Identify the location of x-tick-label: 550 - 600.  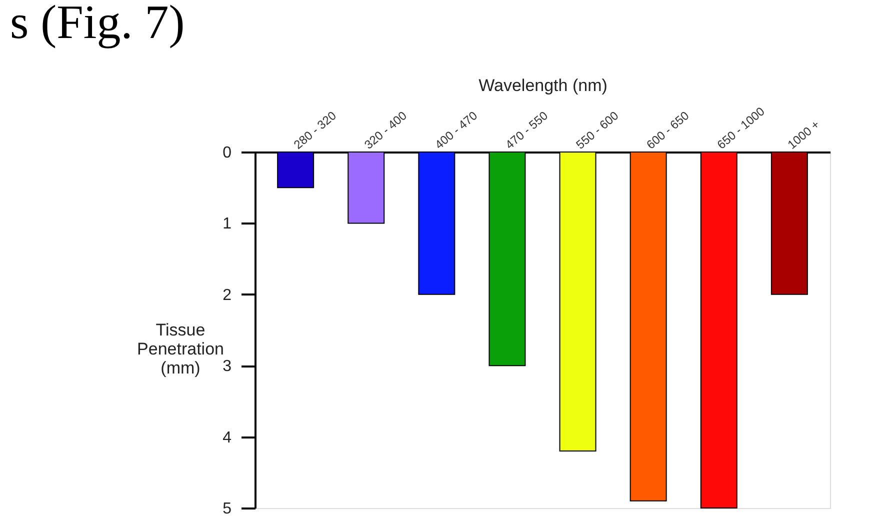
(597, 130).